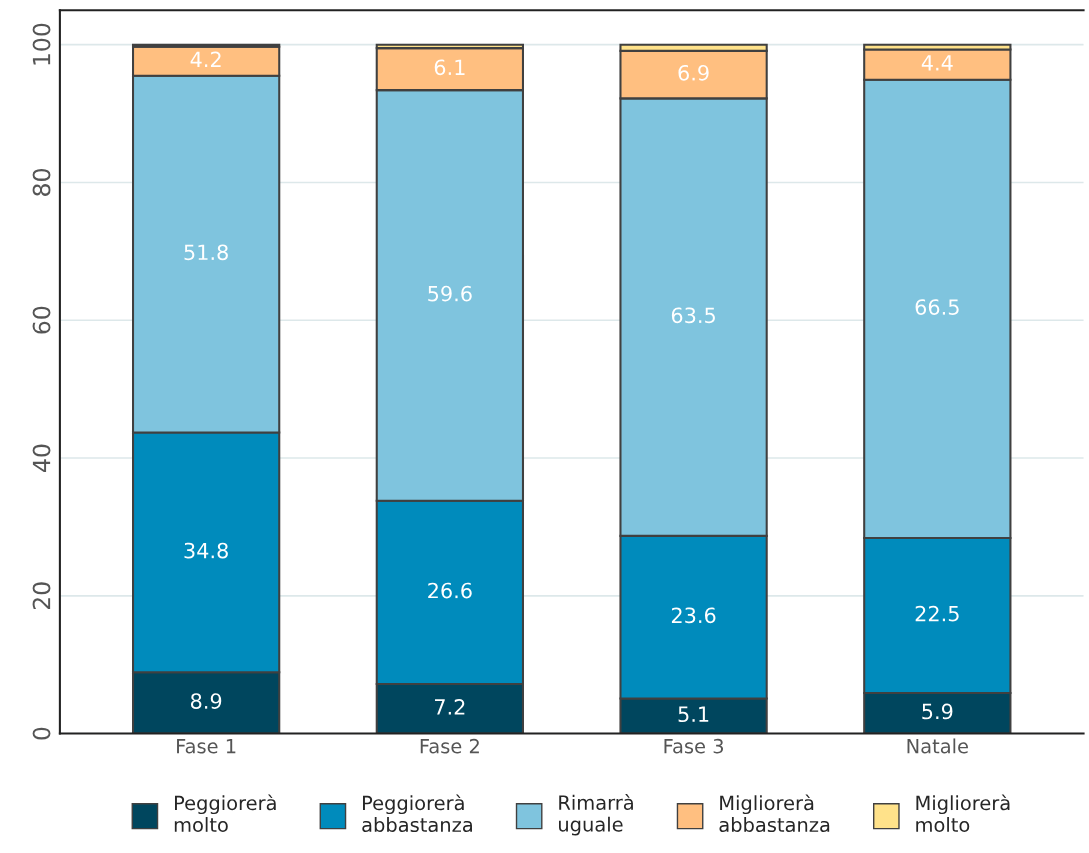 The width and height of the screenshot is (1089, 853). I want to click on y-tick-label: 100, so click(41, 44).